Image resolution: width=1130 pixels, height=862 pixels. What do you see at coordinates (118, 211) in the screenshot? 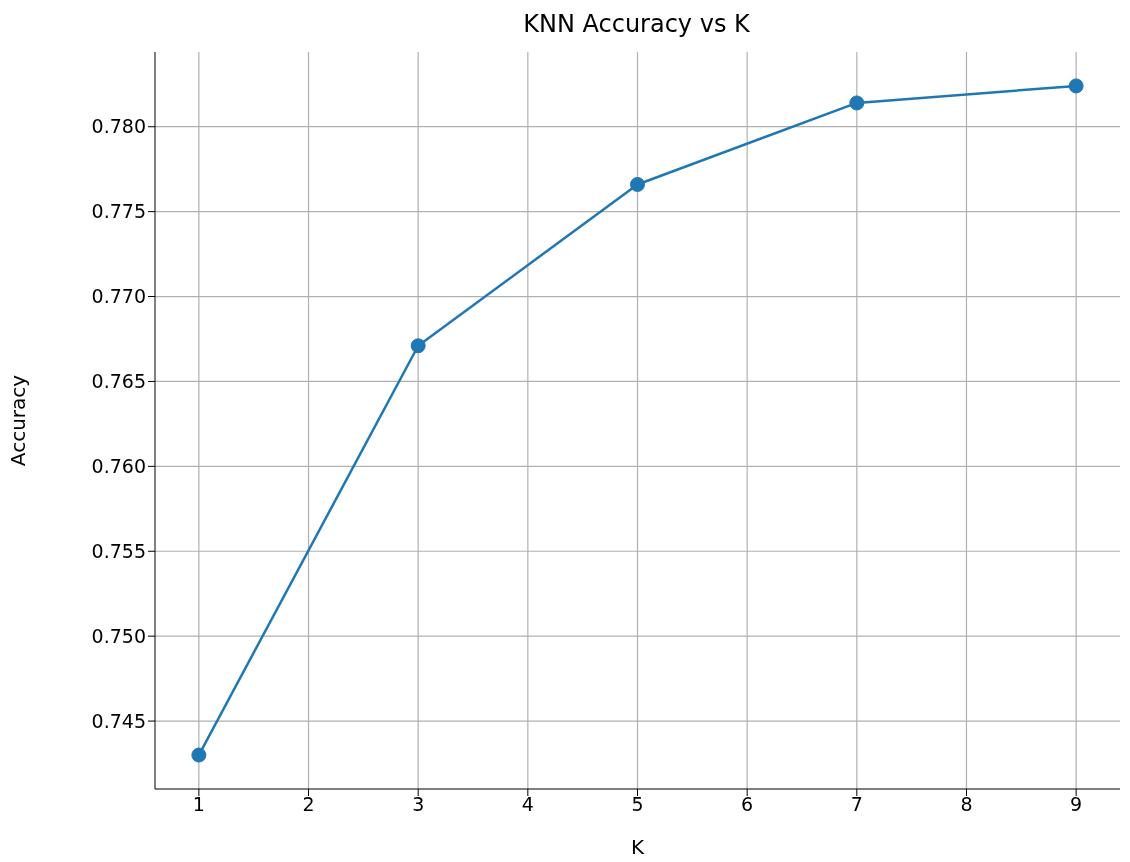
I see `y-tick-label: 0.775` at bounding box center [118, 211].